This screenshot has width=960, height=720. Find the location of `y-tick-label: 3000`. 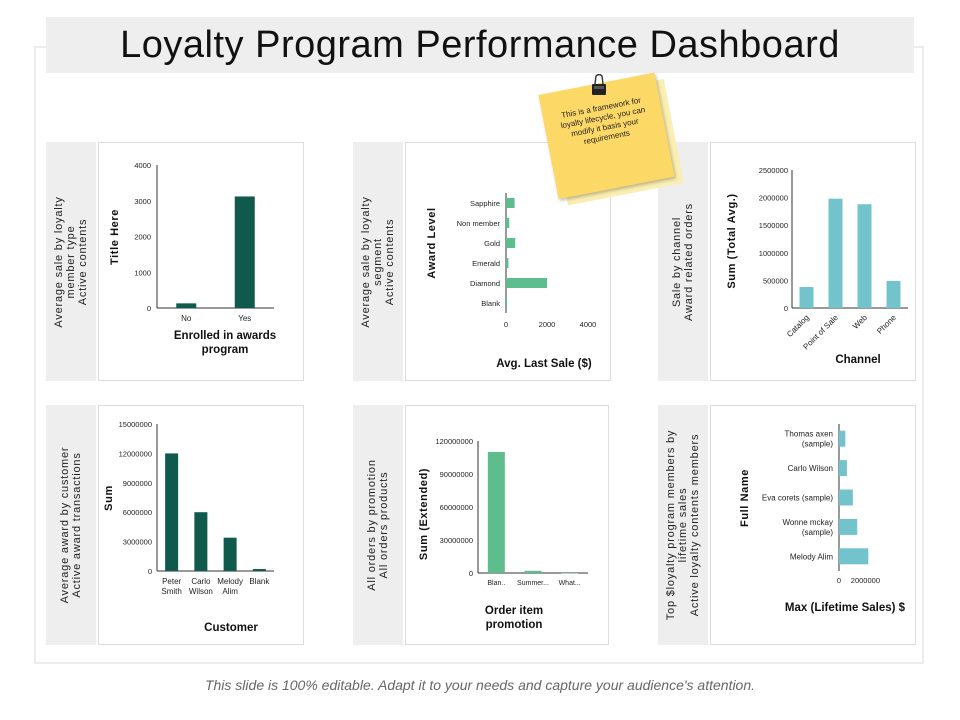

y-tick-label: 3000 is located at coordinates (142, 201).